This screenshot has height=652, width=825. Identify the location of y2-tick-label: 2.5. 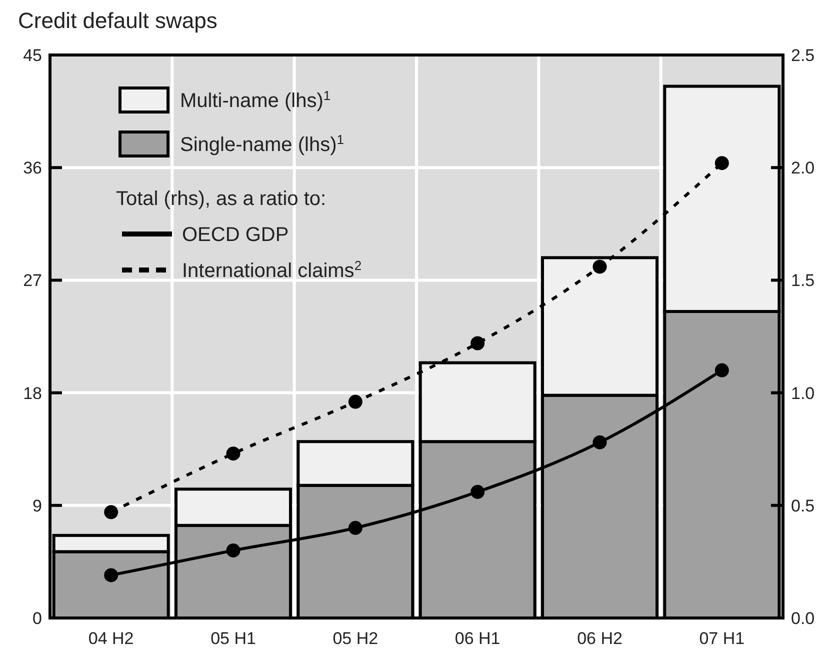
(803, 55).